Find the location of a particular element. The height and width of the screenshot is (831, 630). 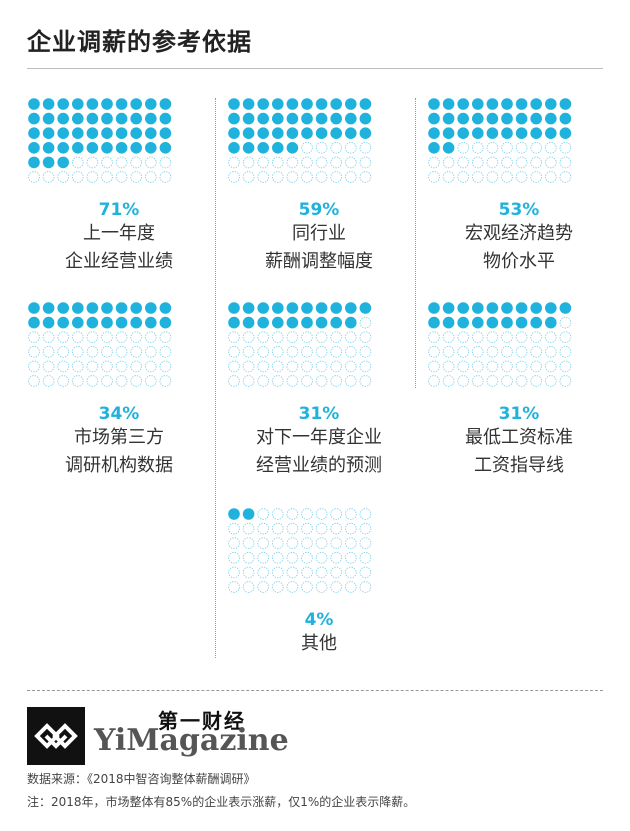

label-line-1: 宏观经济趋势 is located at coordinates (519, 233).